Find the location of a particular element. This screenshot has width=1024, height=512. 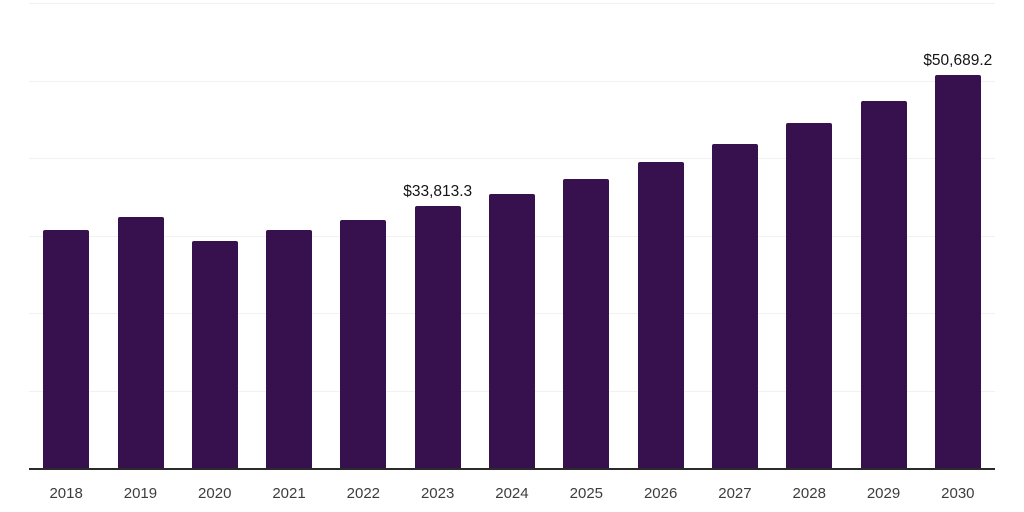

x-tick-label: 2025 is located at coordinates (586, 493).